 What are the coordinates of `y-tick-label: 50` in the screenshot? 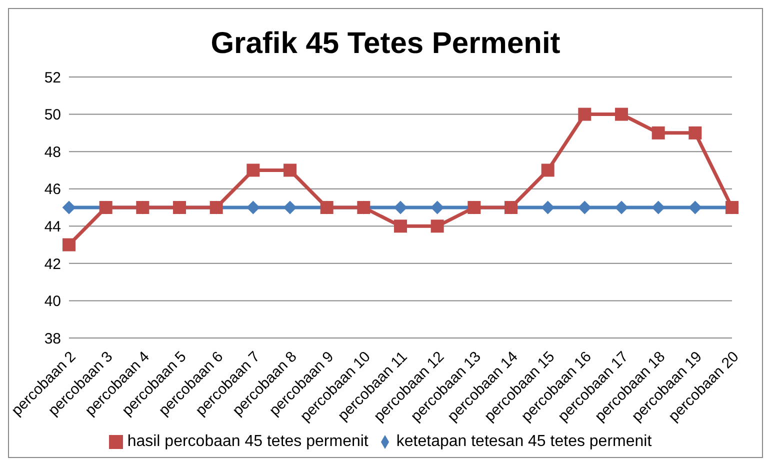 It's located at (52, 115).